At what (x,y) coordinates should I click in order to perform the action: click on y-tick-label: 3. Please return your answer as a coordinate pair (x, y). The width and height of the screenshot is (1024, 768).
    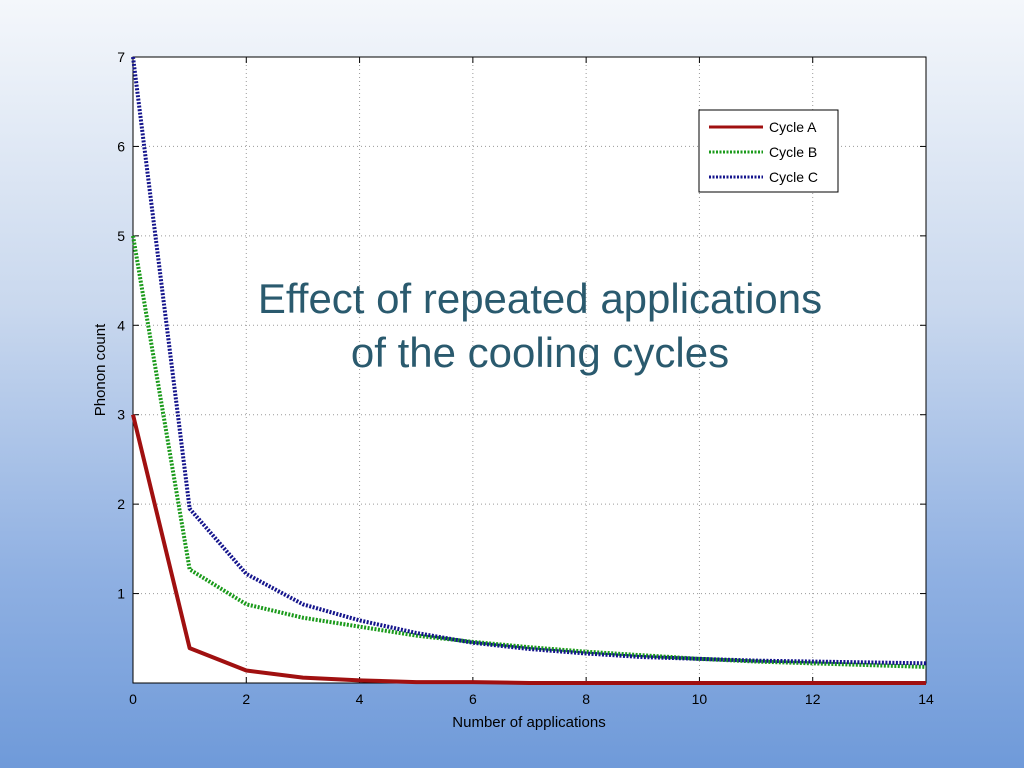
    Looking at the image, I should click on (121, 415).